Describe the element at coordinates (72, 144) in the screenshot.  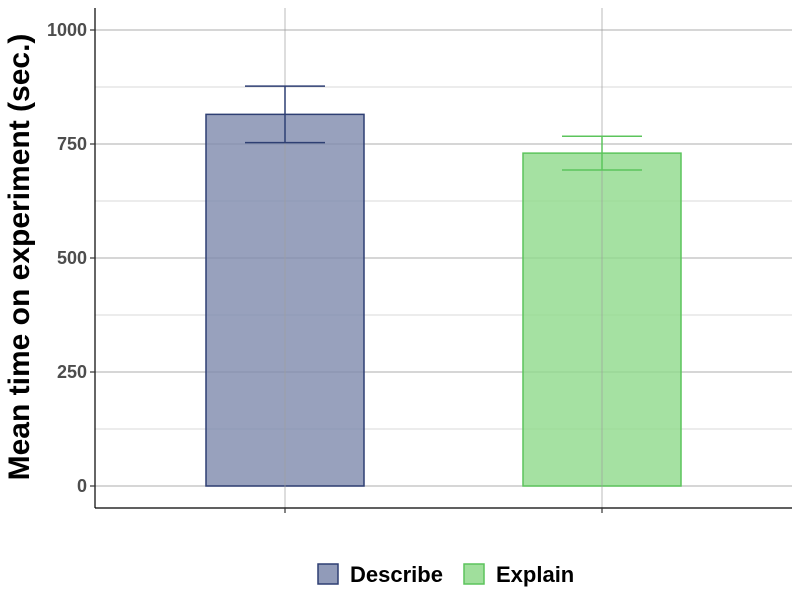
I see `y-tick-label: 750` at that location.